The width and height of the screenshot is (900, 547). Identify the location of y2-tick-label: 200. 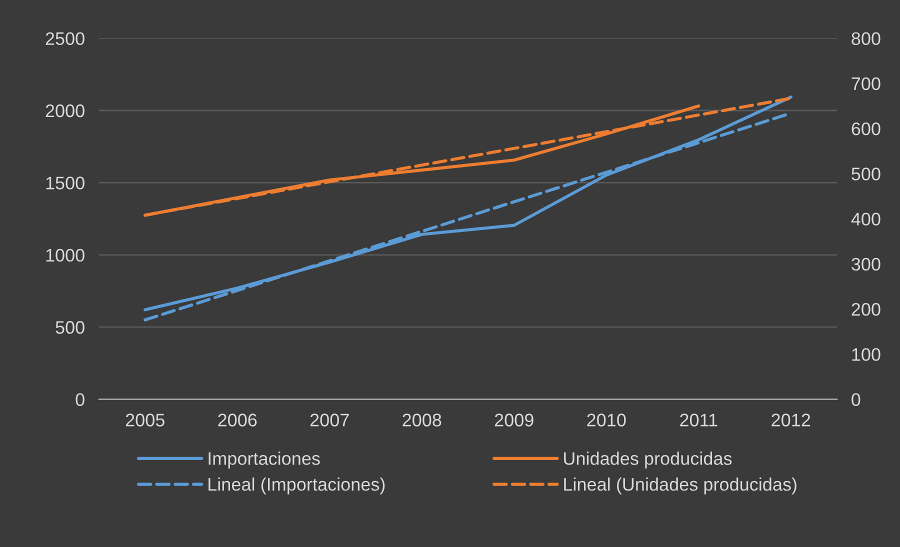
(866, 309).